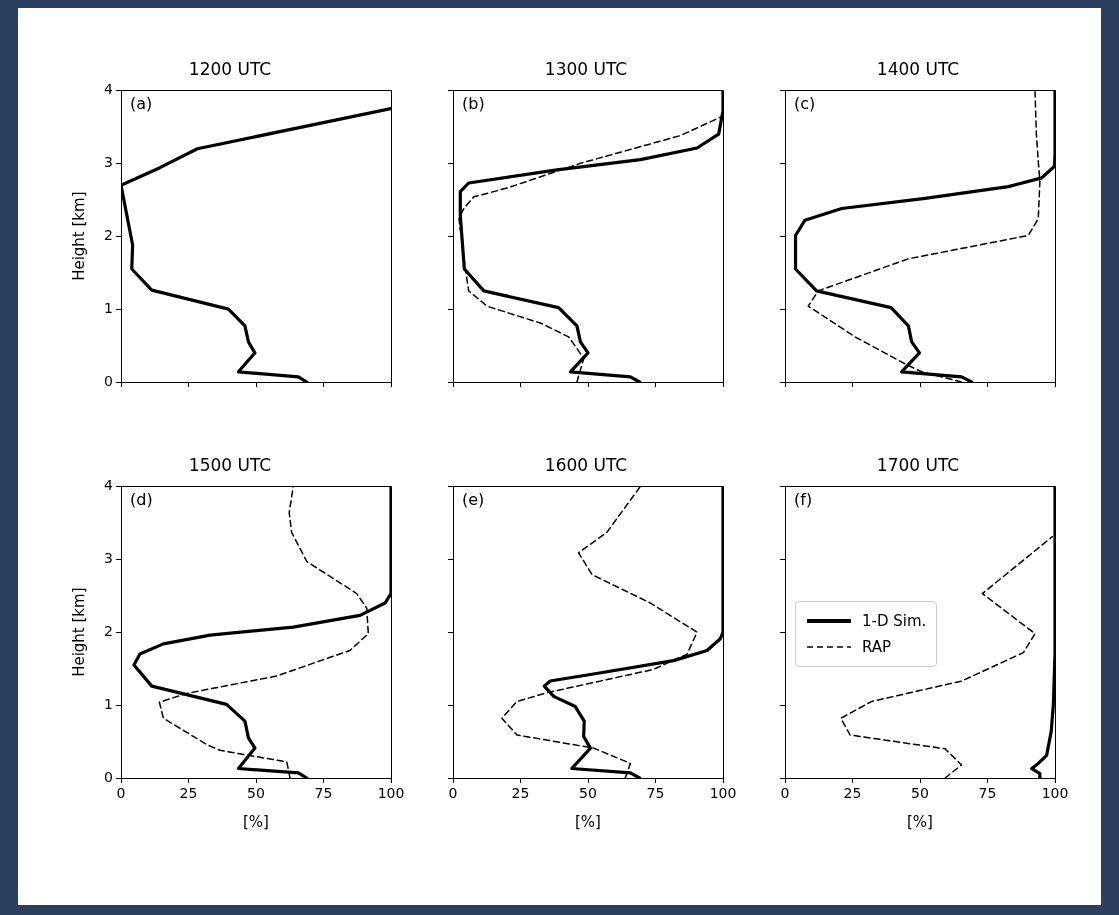 The height and width of the screenshot is (915, 1119). Describe the element at coordinates (877, 647) in the screenshot. I see `legend-label: RAP` at that location.